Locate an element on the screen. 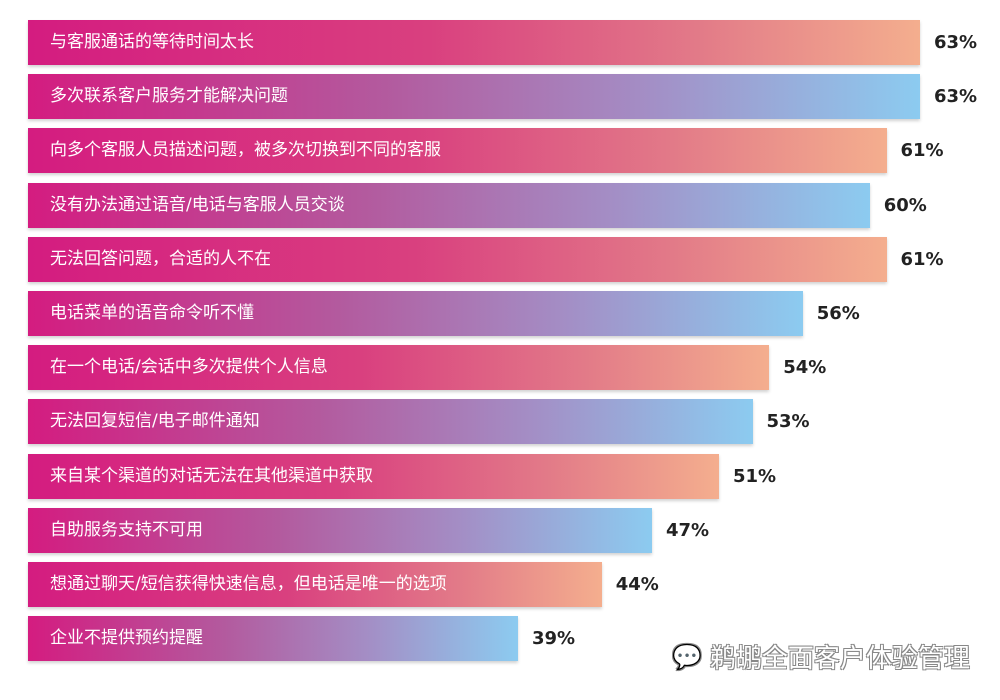 The width and height of the screenshot is (1000, 700). value-label: 44% is located at coordinates (637, 584).